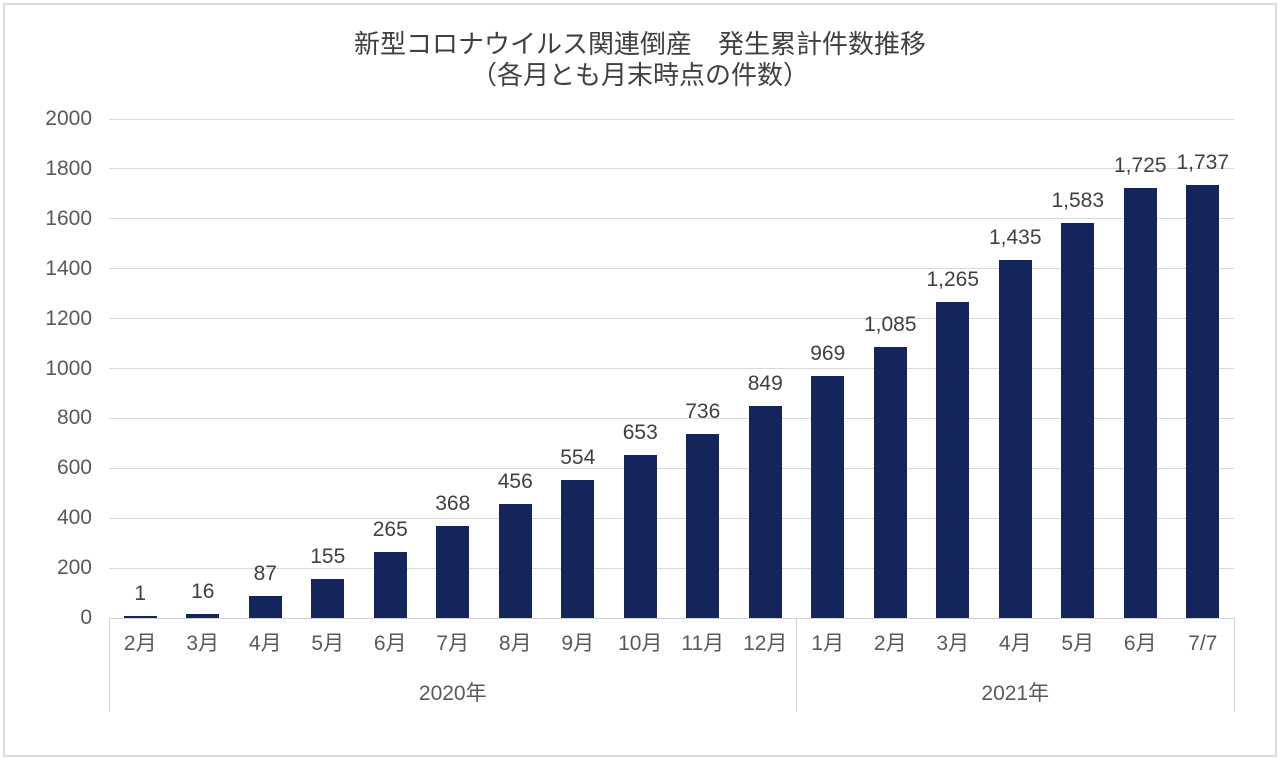 Image resolution: width=1280 pixels, height=760 pixels. Describe the element at coordinates (1140, 165) in the screenshot. I see `bar-value-label: 1,725` at that location.